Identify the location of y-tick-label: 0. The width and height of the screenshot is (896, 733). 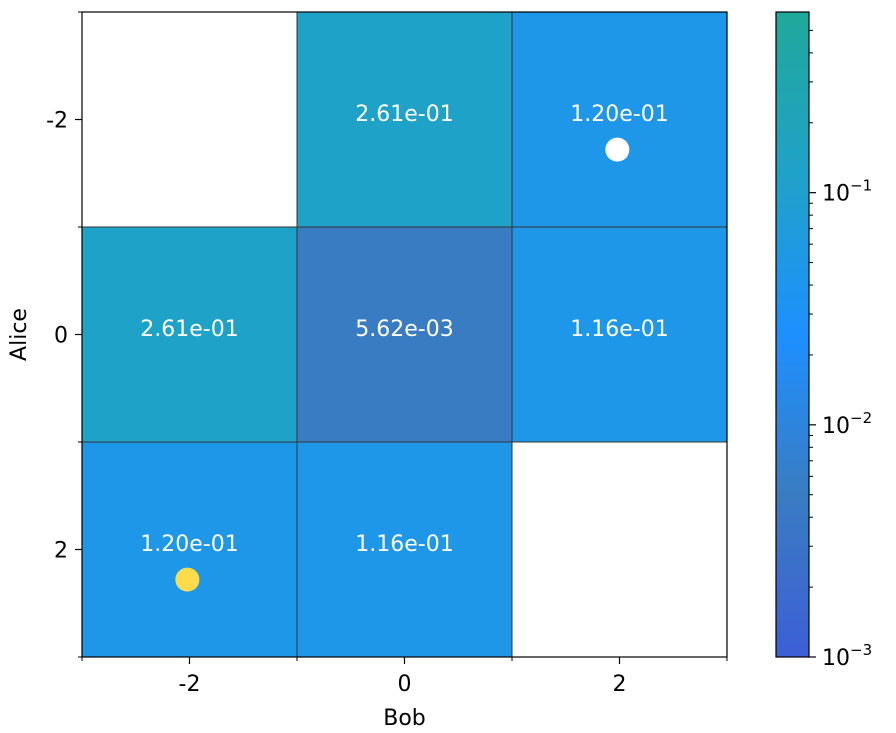
(61, 336).